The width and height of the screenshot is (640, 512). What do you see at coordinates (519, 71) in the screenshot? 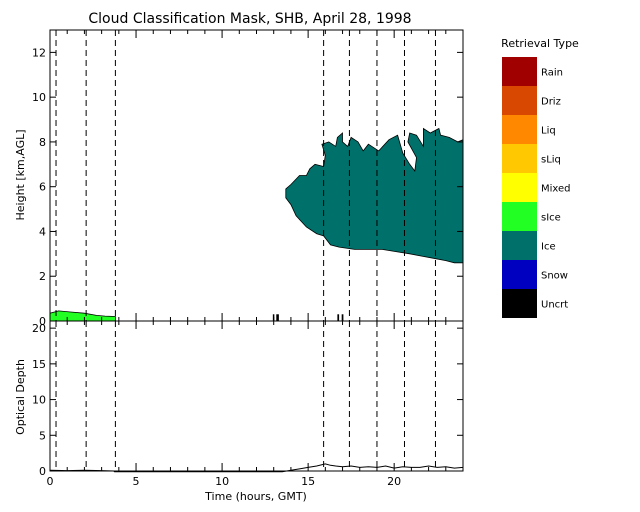
I see `legend-swatch-rain` at bounding box center [519, 71].